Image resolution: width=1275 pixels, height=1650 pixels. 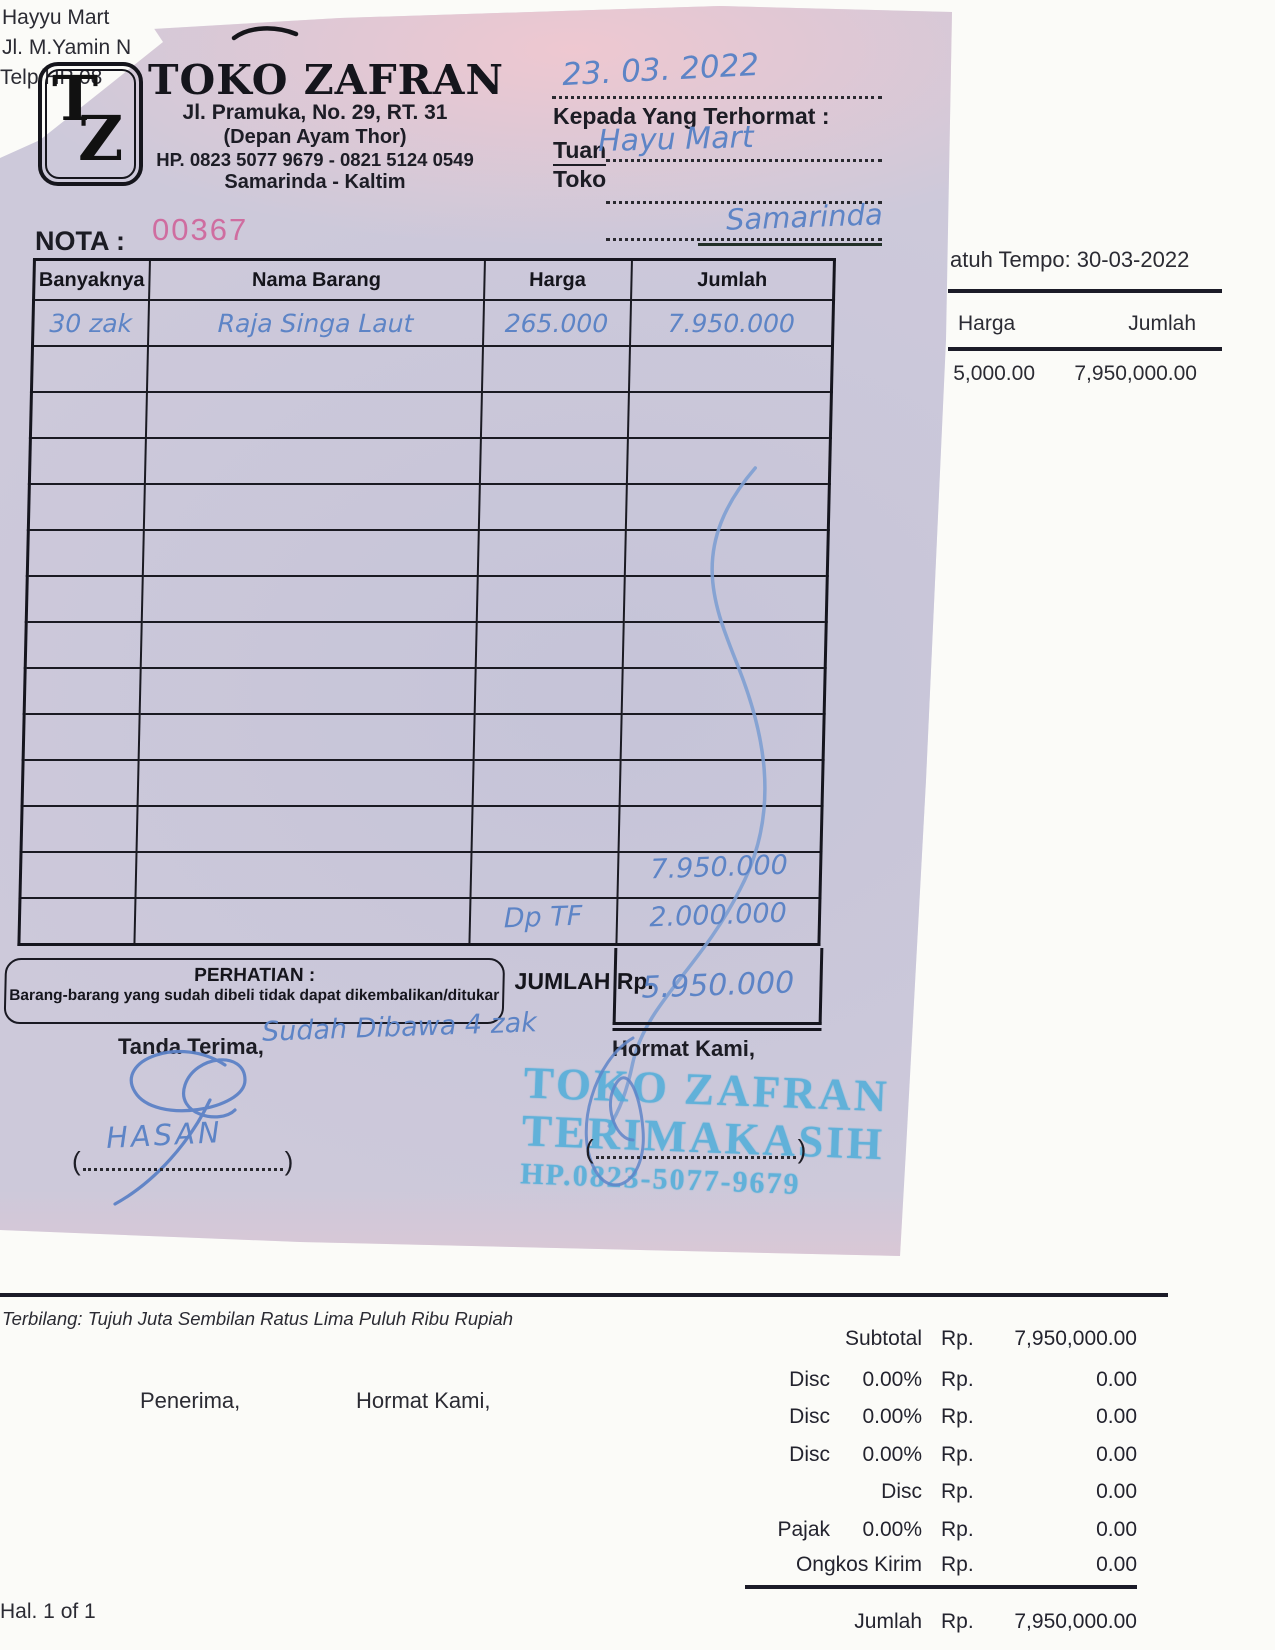 What do you see at coordinates (637, 1623) in the screenshot?
I see `grand-total-row: Jumlah Rp. 7,950,000.00` at bounding box center [637, 1623].